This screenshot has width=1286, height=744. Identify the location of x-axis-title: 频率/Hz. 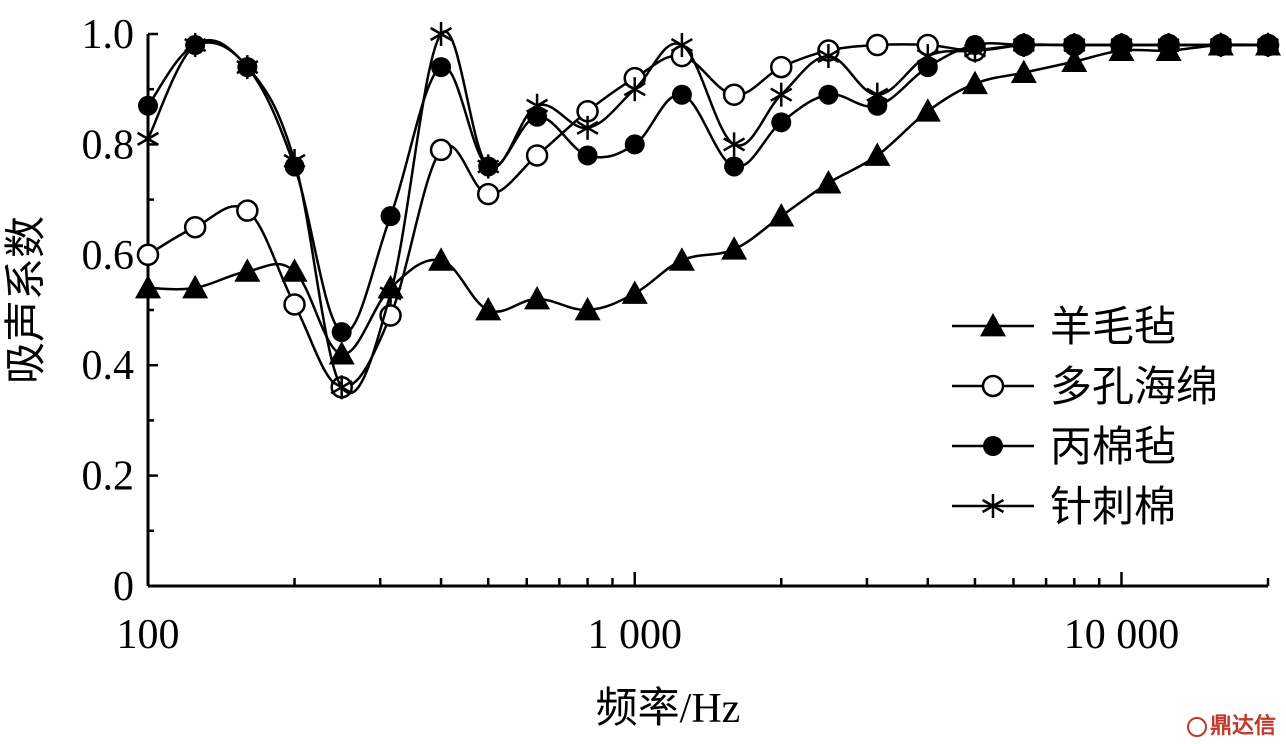
(668, 708).